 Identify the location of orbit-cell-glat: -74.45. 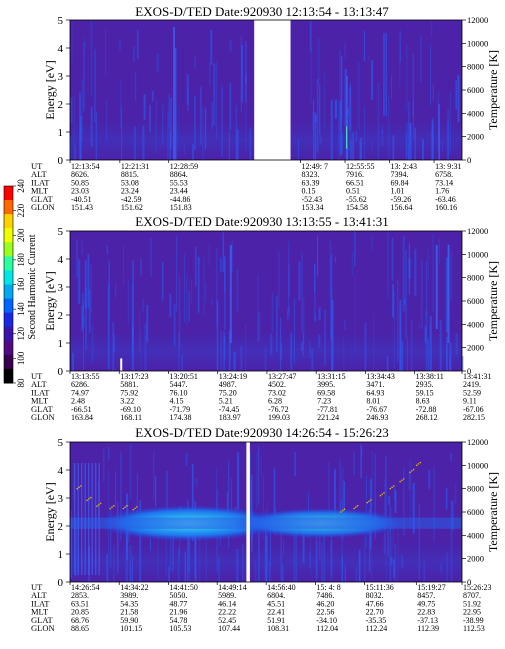
(229, 409).